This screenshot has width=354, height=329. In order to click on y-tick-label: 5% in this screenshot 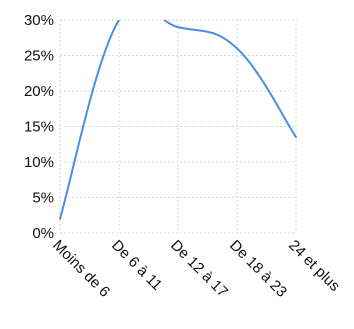, I will do `click(43, 198)`.